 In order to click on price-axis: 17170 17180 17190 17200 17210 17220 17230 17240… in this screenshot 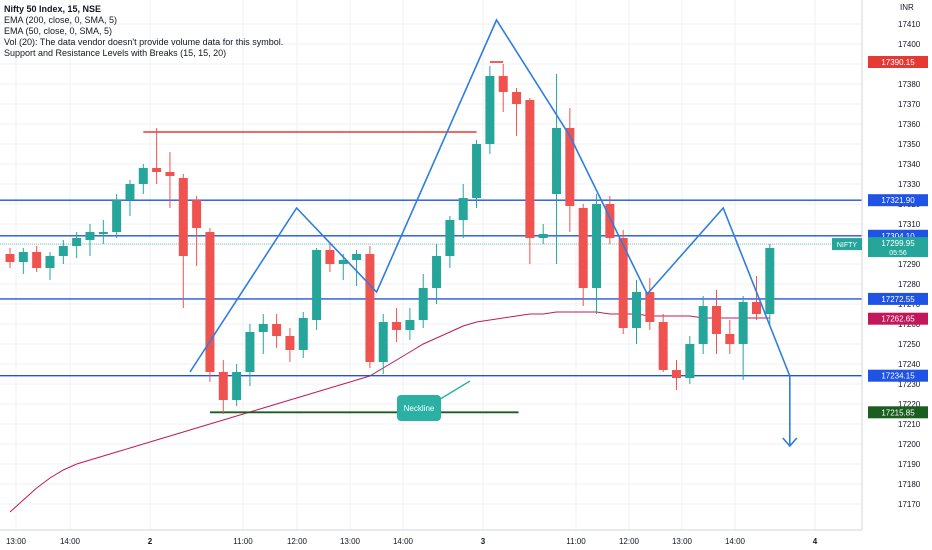, I will do `click(882, 275)`.